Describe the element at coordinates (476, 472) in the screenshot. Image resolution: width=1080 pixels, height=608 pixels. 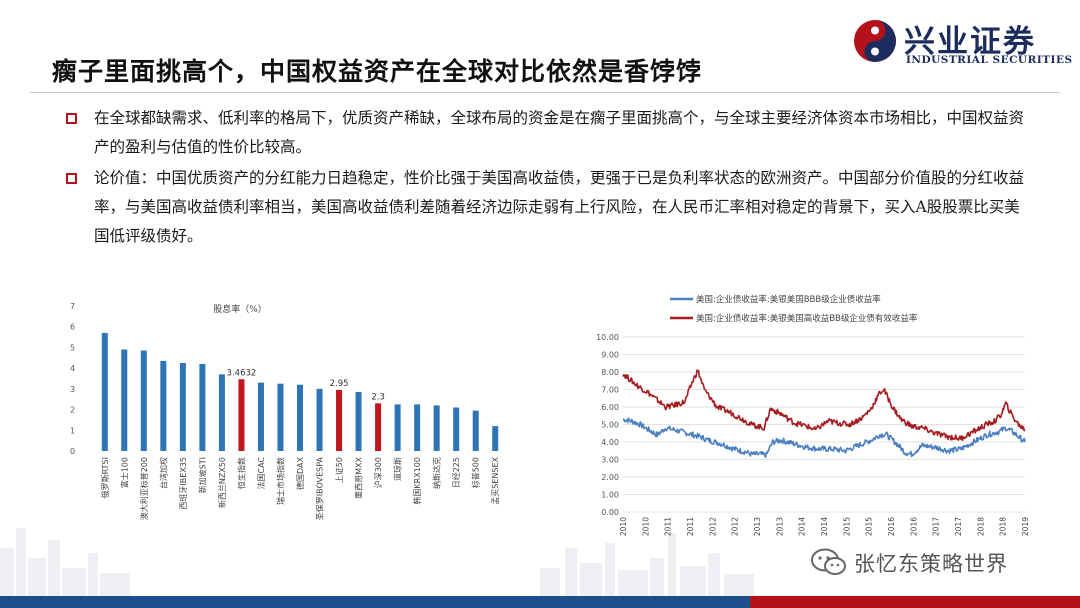
I see `x-tick-label: 标普500` at that location.